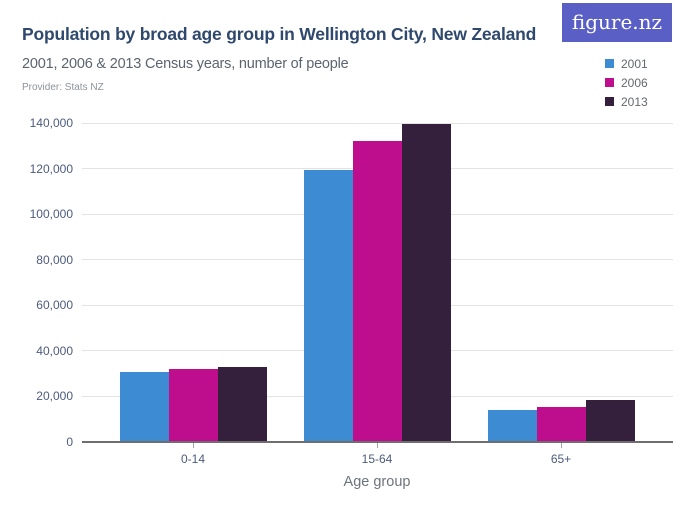 Image resolution: width=700 pixels, height=525 pixels. I want to click on y-tick-label-140,000: 140,000, so click(51, 123).